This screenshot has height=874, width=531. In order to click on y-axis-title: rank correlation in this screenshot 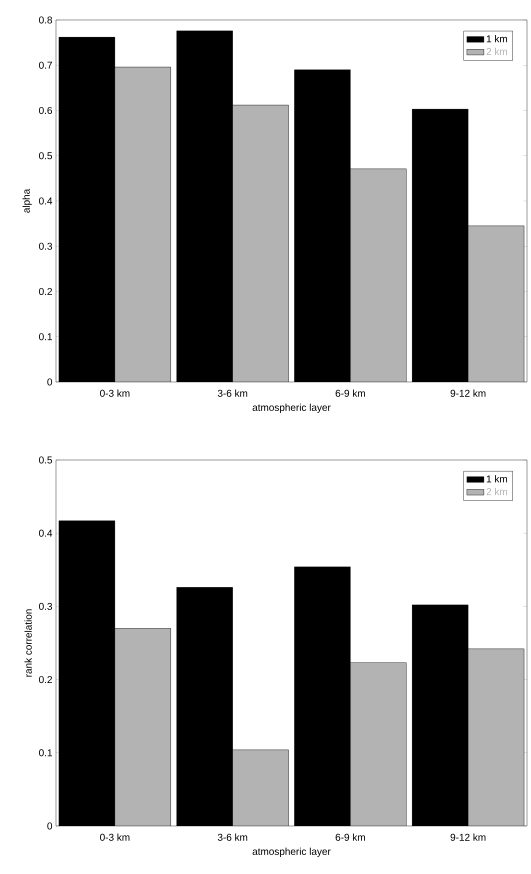, I will do `click(28, 643)`.